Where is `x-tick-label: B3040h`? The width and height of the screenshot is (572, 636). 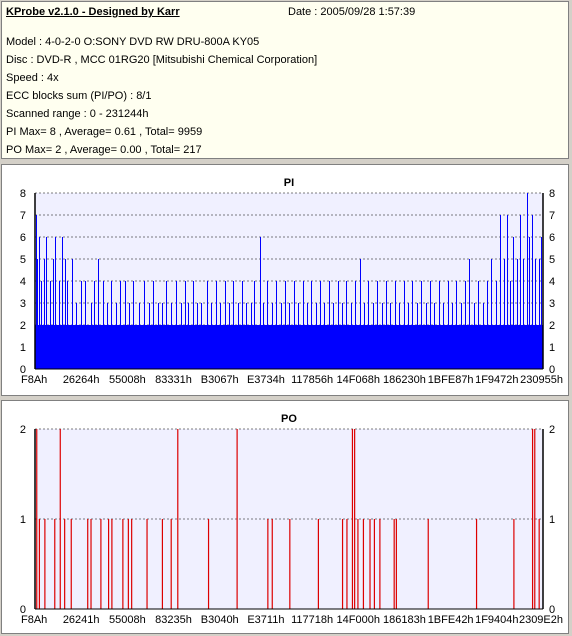
x-tick-label: B3040h is located at coordinates (220, 620).